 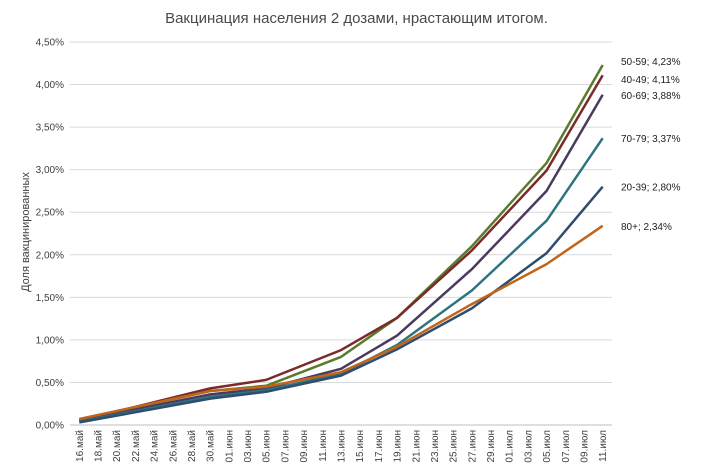 What do you see at coordinates (510, 446) in the screenshot?
I see `x-tick-label: 01.июл` at bounding box center [510, 446].